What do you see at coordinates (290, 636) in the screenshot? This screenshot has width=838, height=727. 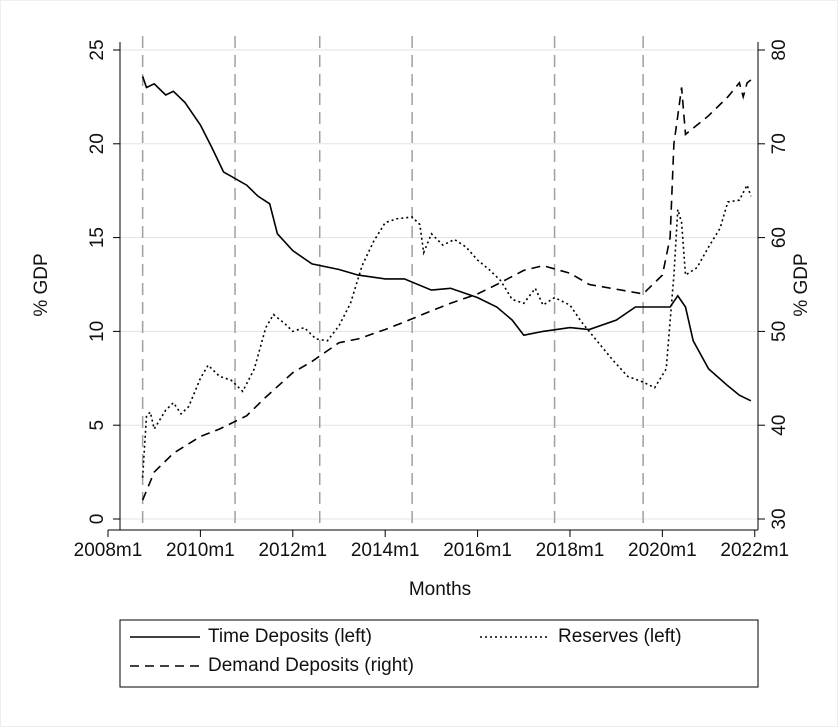 I see `legend-label: Time Deposits (left)` at bounding box center [290, 636].